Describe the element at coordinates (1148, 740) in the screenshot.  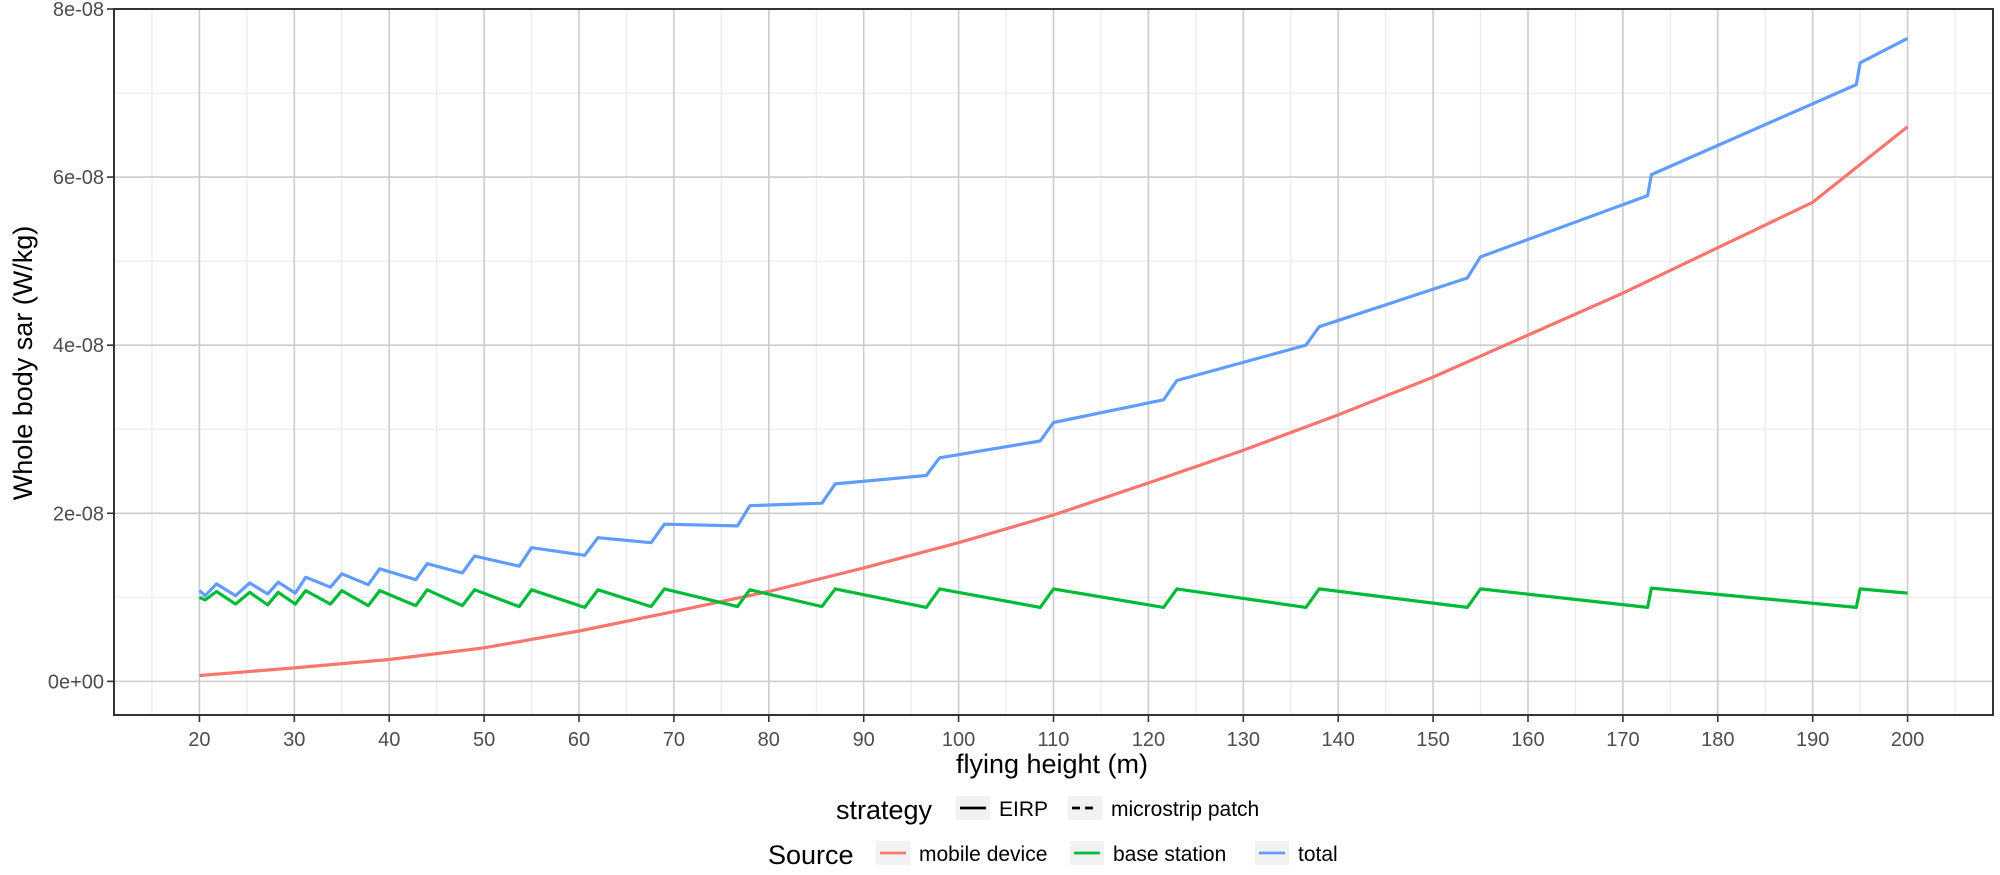
I see `x-tick-label: 120` at that location.